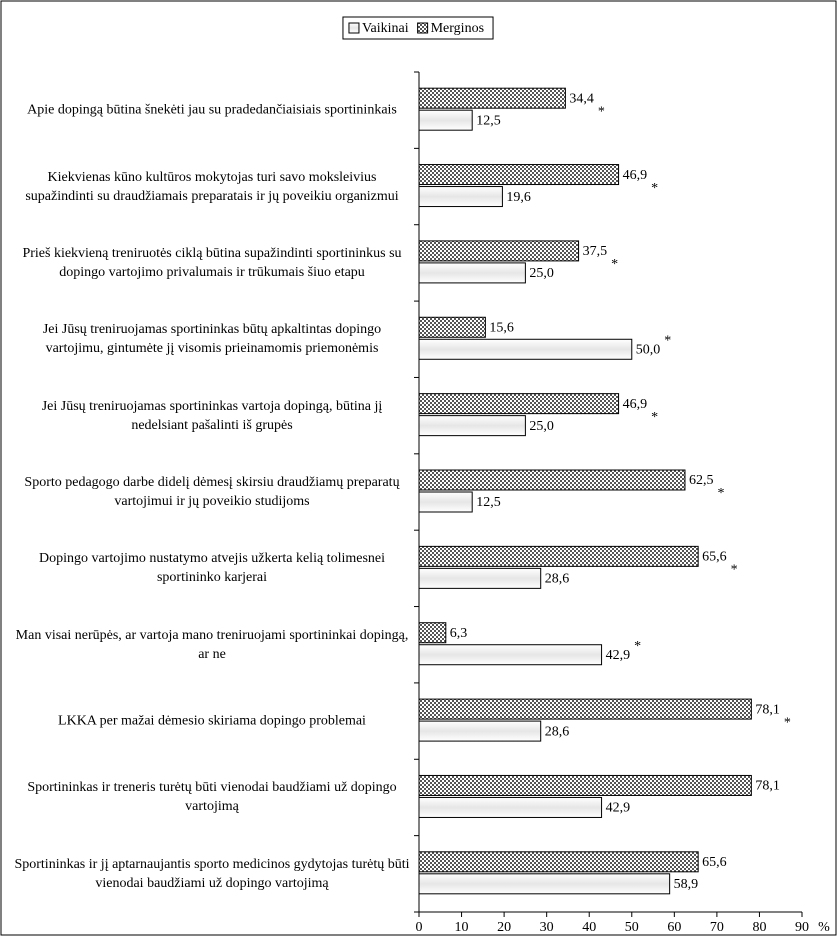 The height and width of the screenshot is (936, 837). Describe the element at coordinates (824, 927) in the screenshot. I see `x-axis-label: %` at that location.